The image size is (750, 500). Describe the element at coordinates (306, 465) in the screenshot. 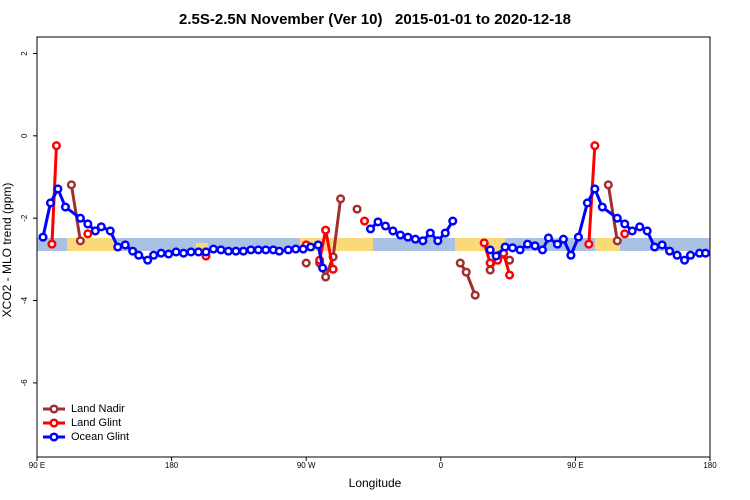

I see `x-tick-label: 90 W` at that location.